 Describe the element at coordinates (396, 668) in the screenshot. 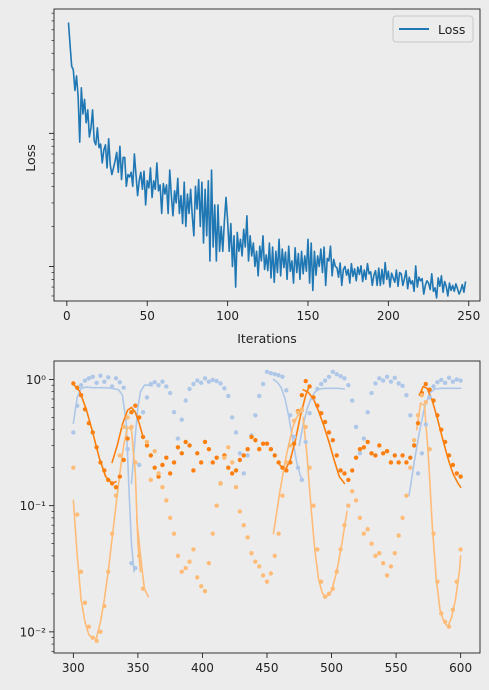

I see `oscillation-x-tick-label: 550` at that location.